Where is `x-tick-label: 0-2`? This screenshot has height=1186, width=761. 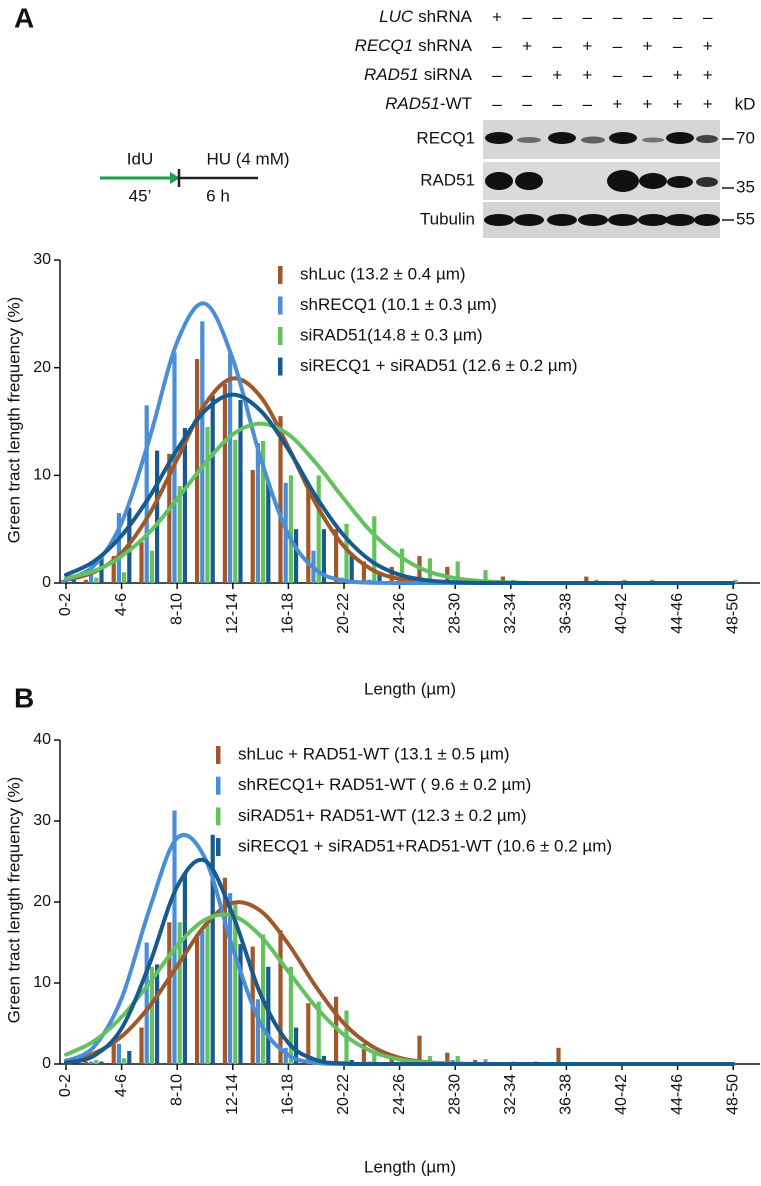 x-tick-label: 0-2 is located at coordinates (65, 1085).